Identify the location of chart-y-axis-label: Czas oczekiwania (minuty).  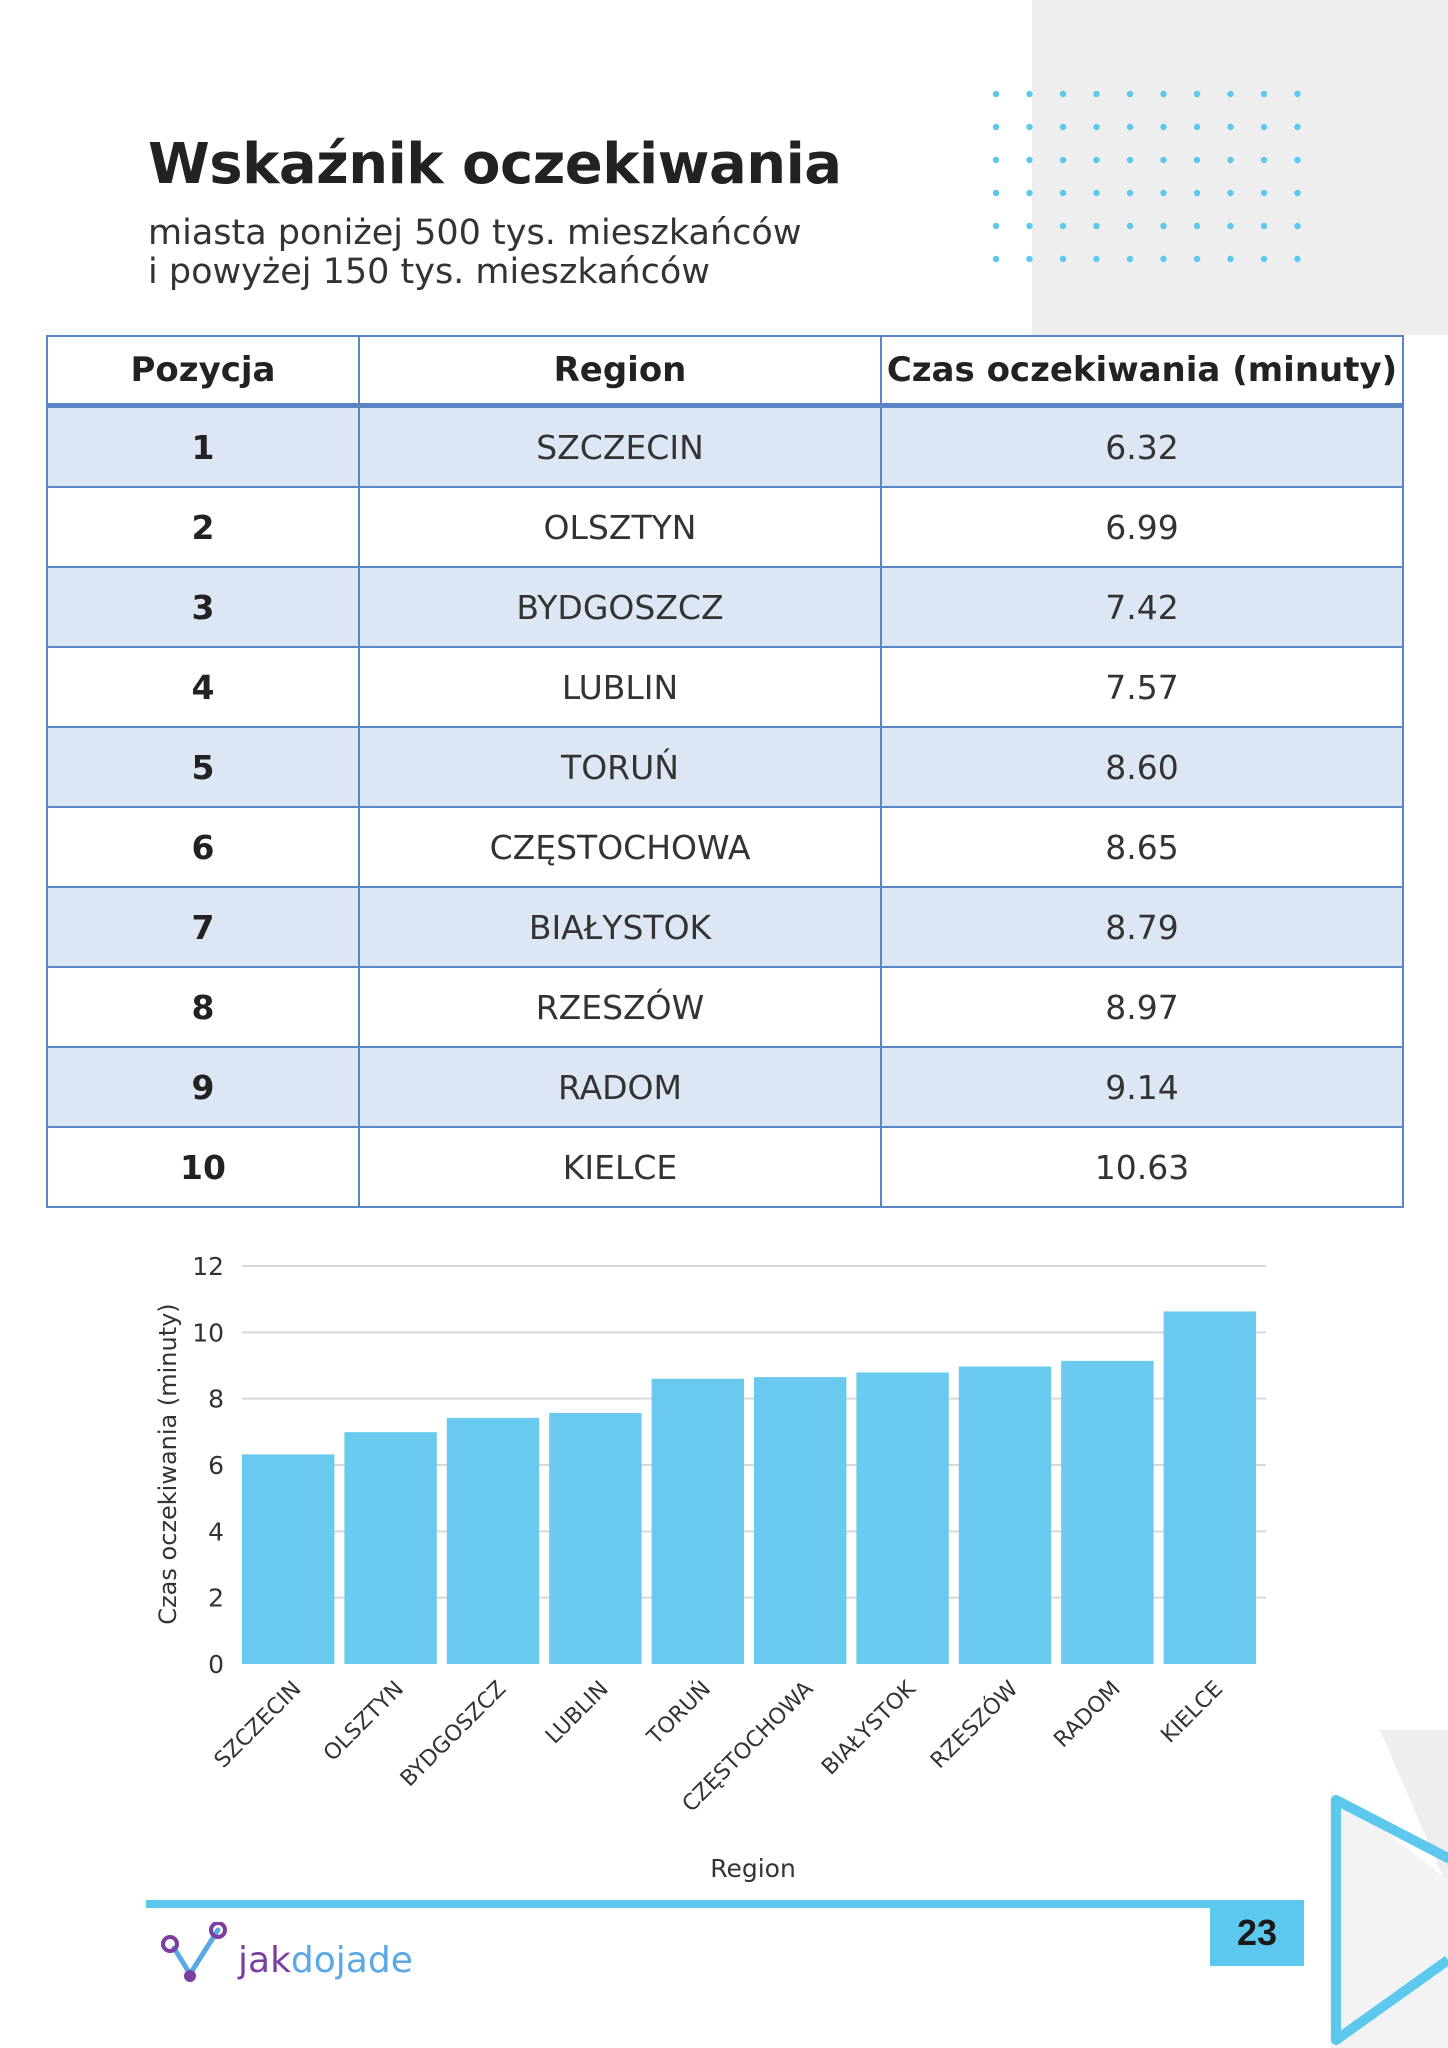
(168, 1463).